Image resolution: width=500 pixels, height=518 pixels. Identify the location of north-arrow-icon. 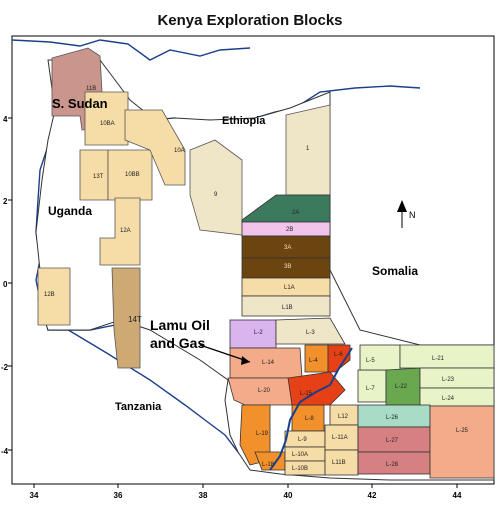
(402, 214).